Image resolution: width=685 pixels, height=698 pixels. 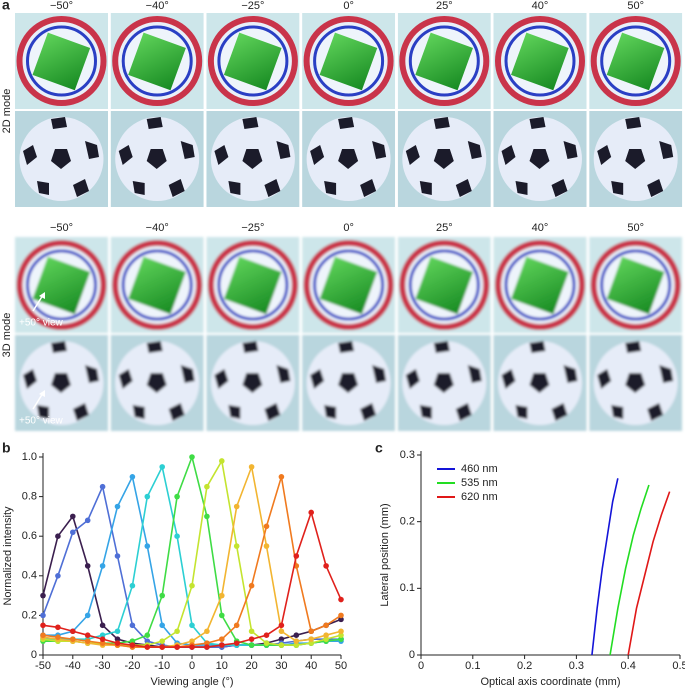 What do you see at coordinates (222, 666) in the screenshot?
I see `x-tick-label: 10` at bounding box center [222, 666].